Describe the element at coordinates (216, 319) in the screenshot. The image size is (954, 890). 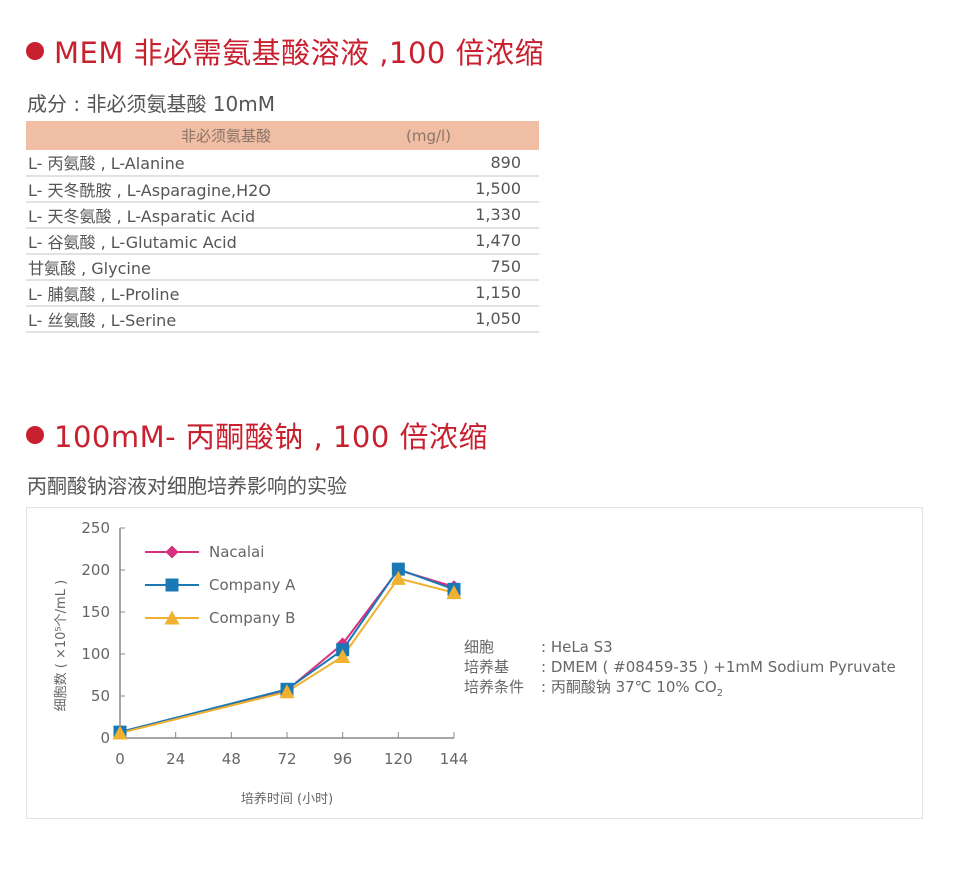
I see `amino-acid-name: L- 丝氨酸 , L-Serine` at that location.